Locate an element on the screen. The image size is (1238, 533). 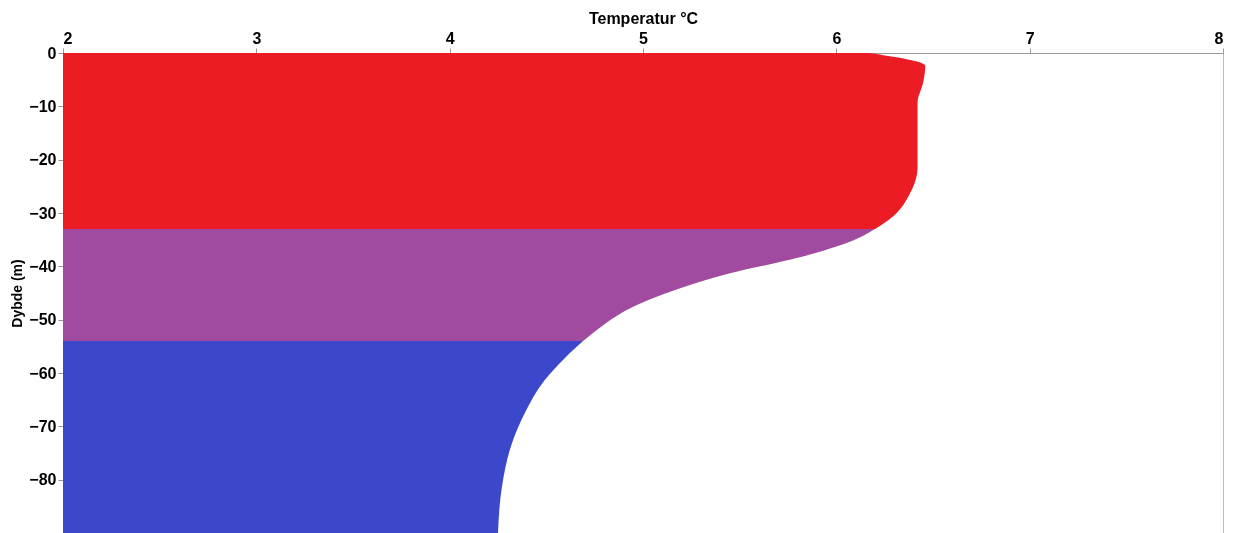
x-tick-label: 3 is located at coordinates (257, 38).